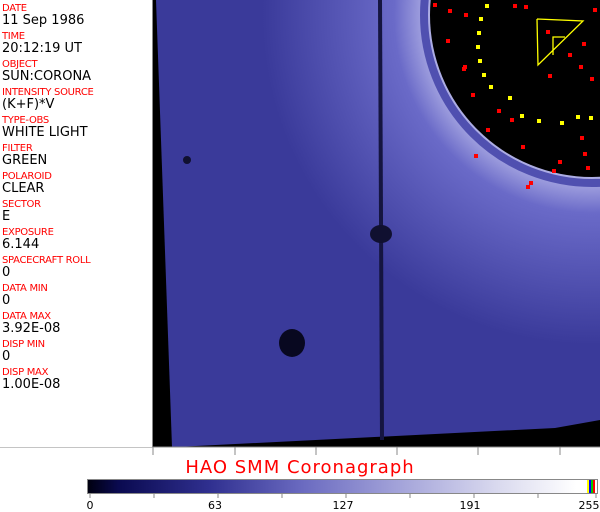  What do you see at coordinates (23, 188) in the screenshot?
I see `field-value: CLEAR` at bounding box center [23, 188].